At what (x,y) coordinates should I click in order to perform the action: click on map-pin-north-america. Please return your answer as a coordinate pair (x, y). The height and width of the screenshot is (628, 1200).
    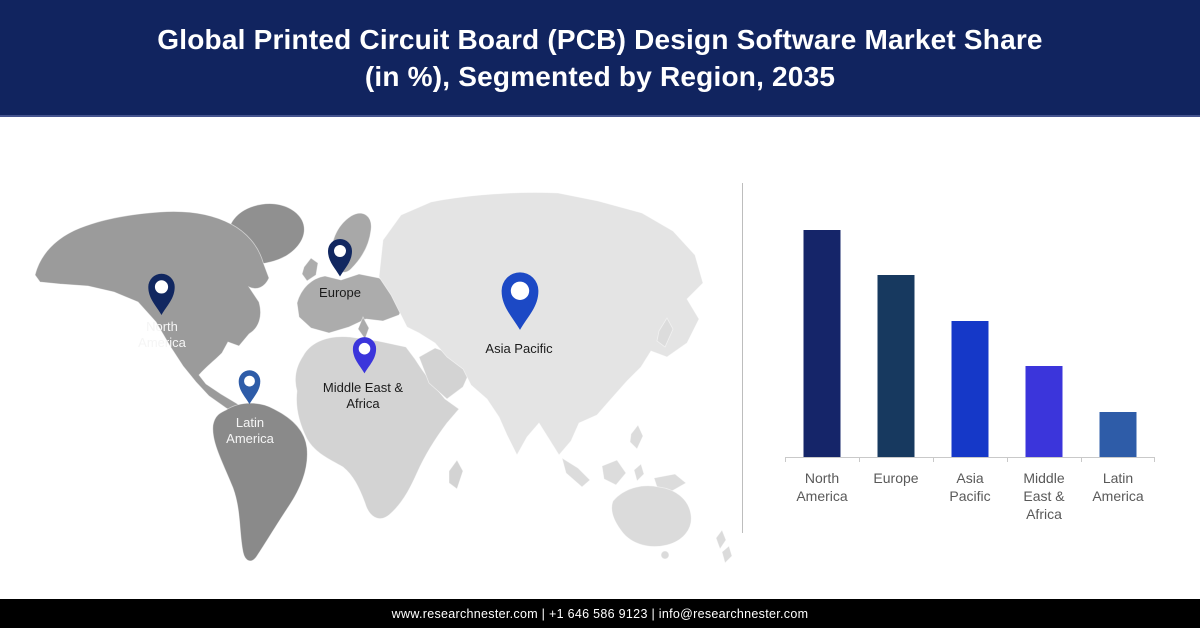
    Looking at the image, I should click on (161, 293).